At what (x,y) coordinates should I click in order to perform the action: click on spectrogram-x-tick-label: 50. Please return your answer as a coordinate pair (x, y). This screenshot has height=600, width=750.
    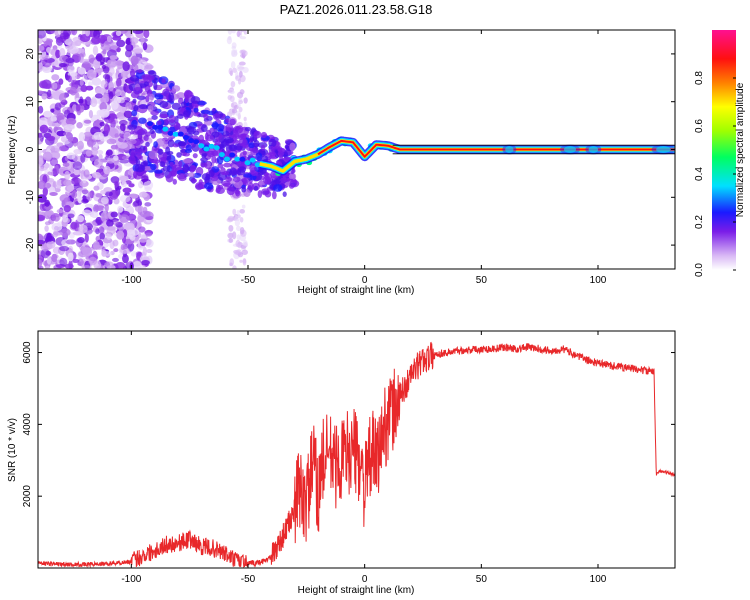
    Looking at the image, I should click on (482, 280).